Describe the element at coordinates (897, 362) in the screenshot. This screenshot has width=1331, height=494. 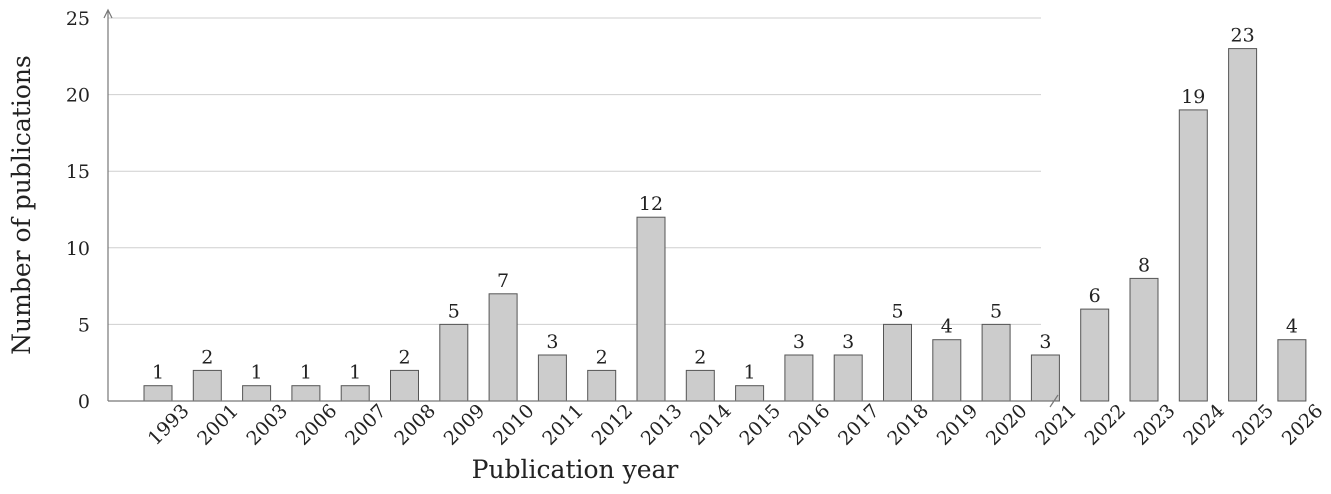
I see `bar-2018` at that location.